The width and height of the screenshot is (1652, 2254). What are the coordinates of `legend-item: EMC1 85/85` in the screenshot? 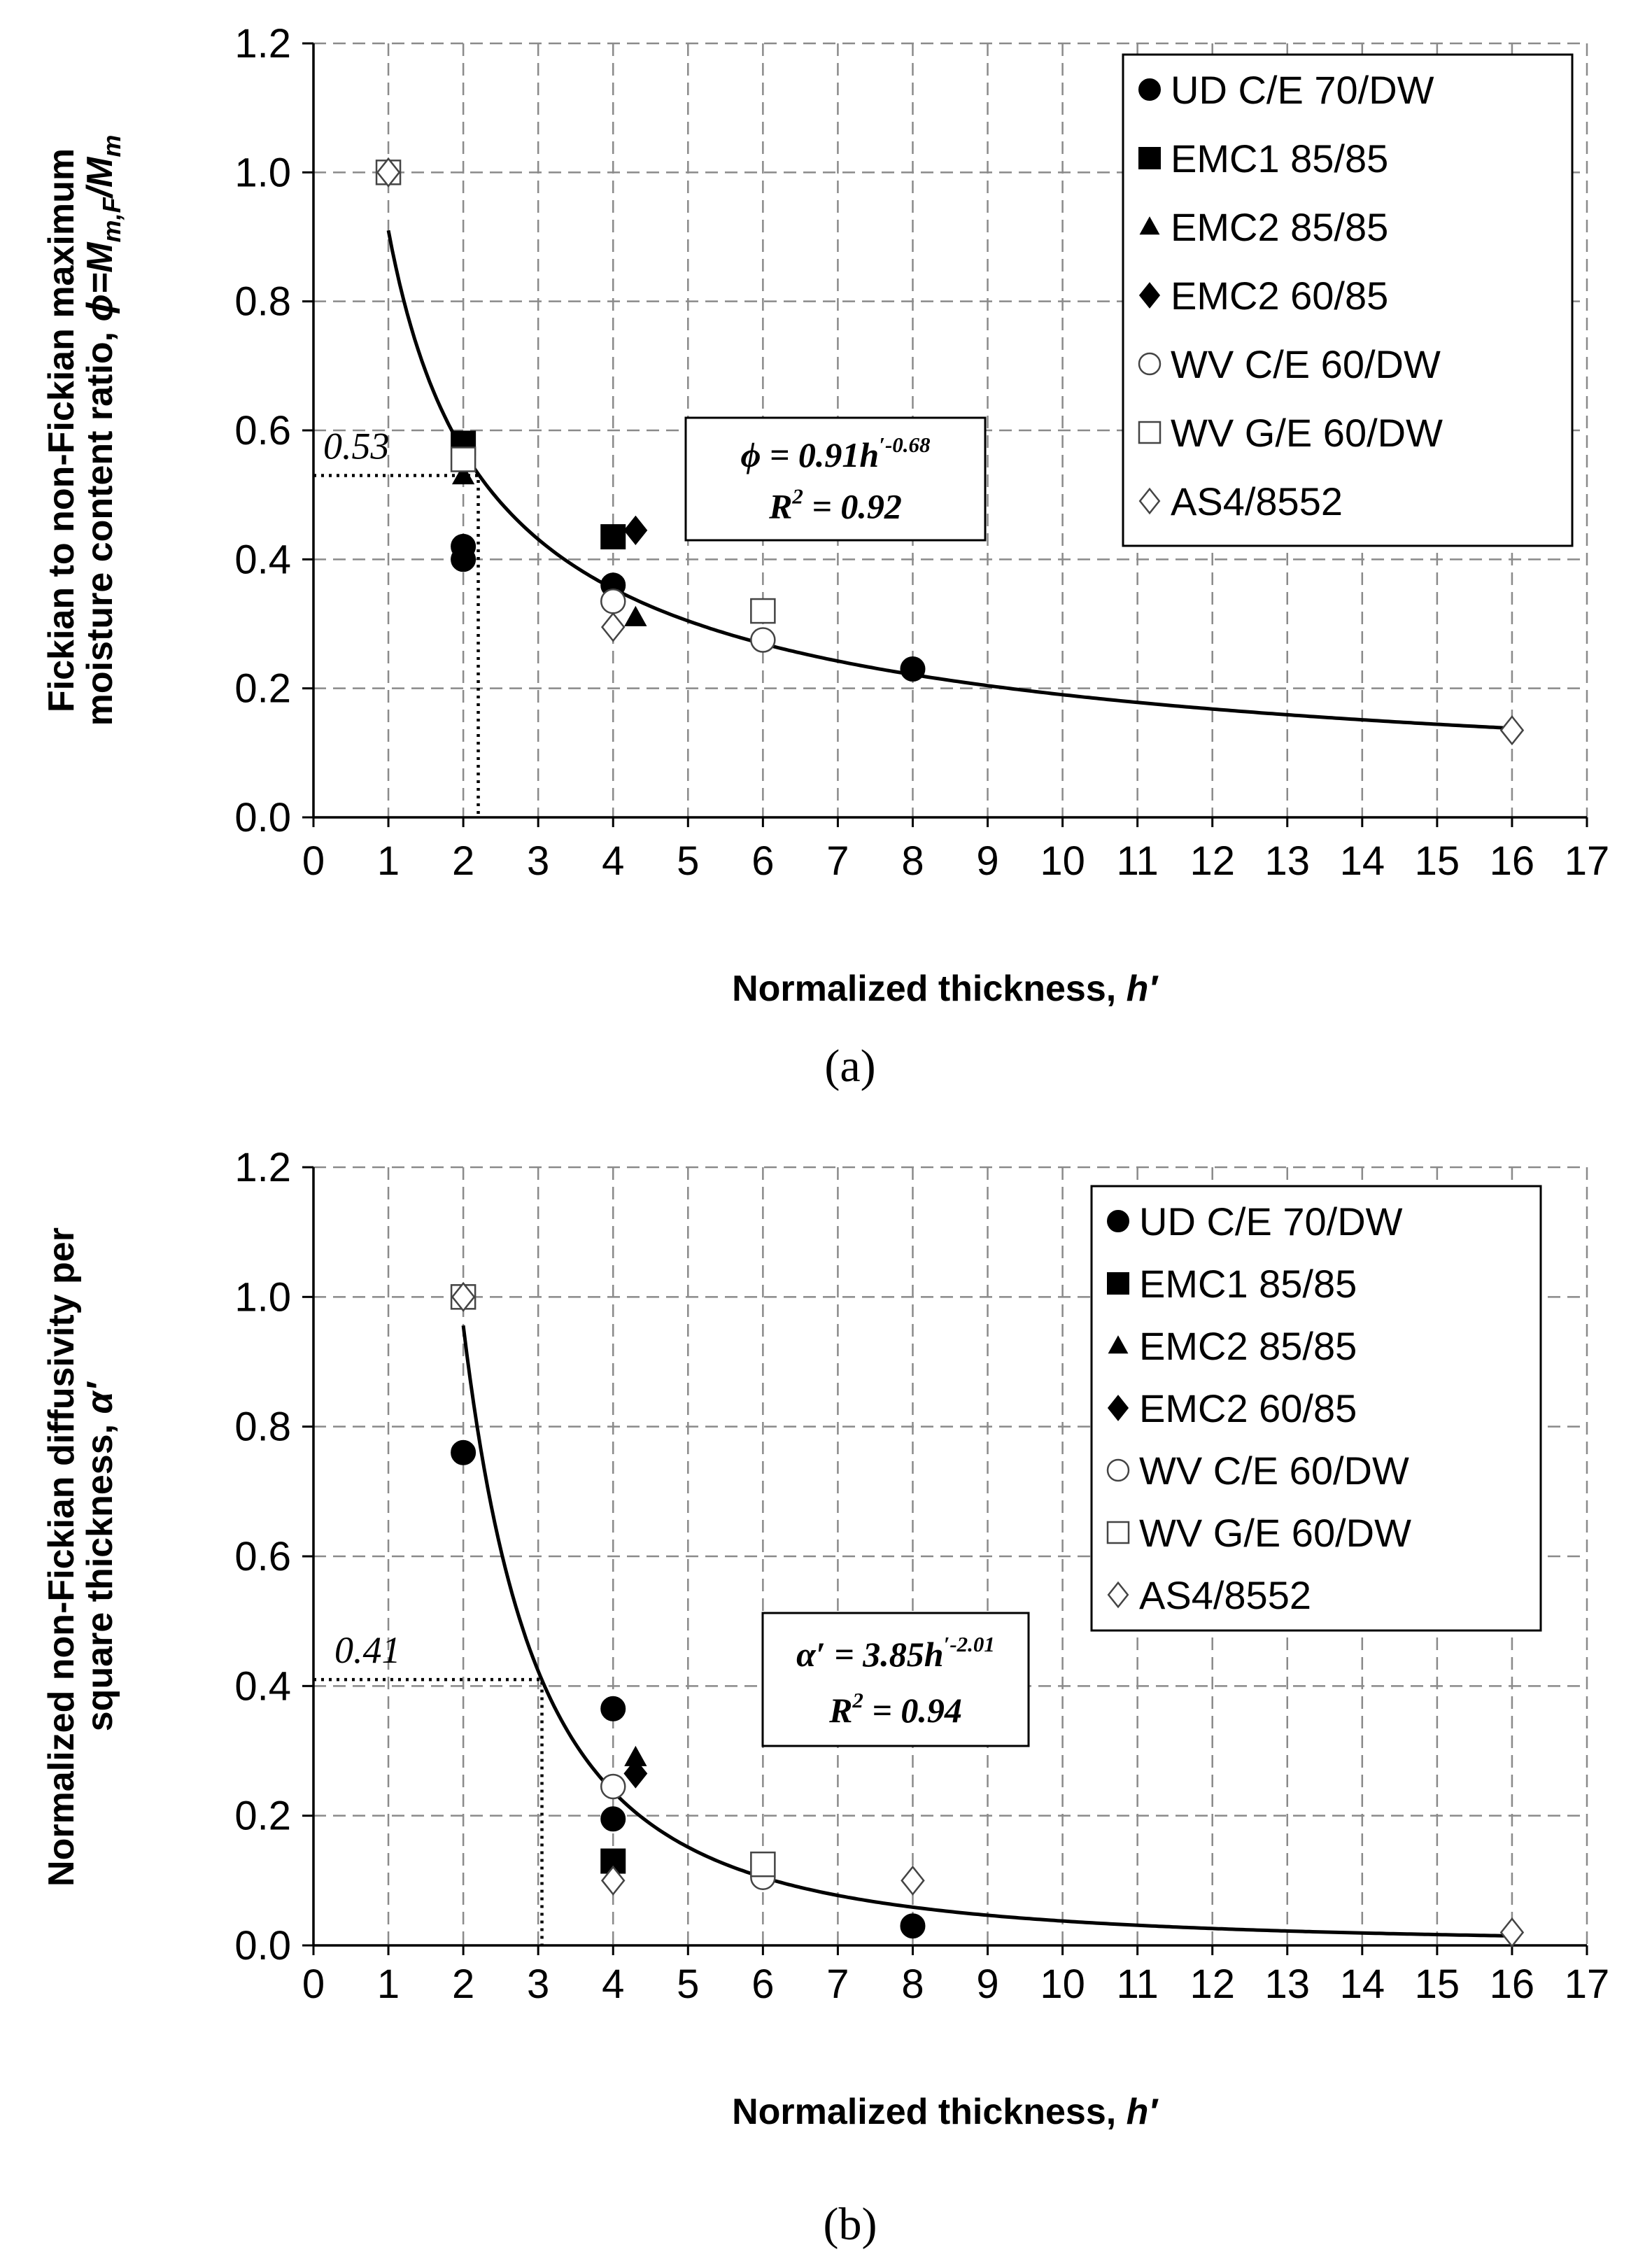 It's located at (1263, 159).